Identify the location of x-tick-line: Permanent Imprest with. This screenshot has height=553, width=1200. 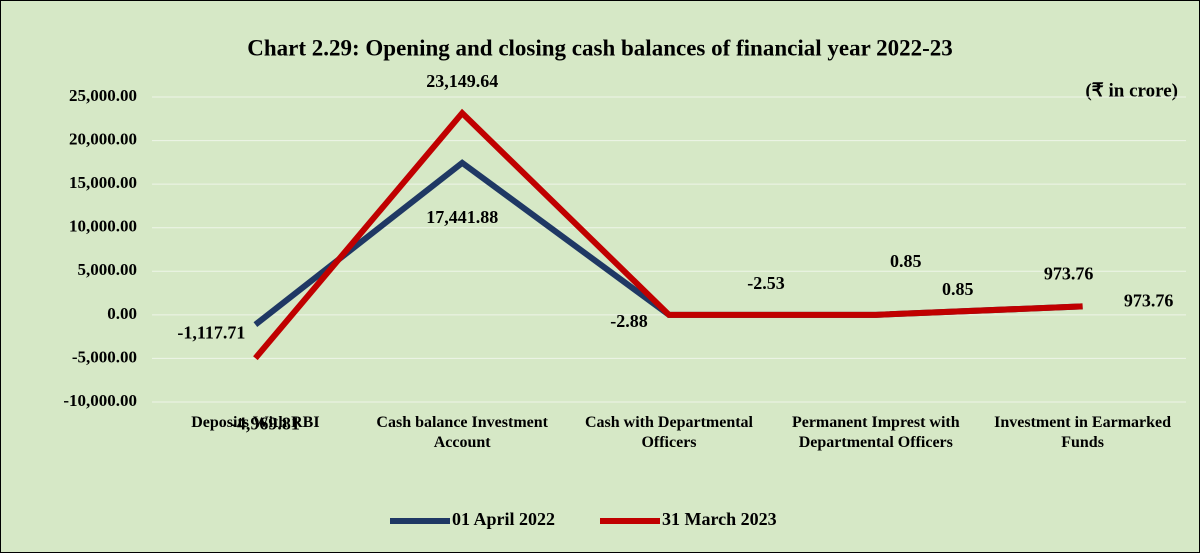
(876, 422).